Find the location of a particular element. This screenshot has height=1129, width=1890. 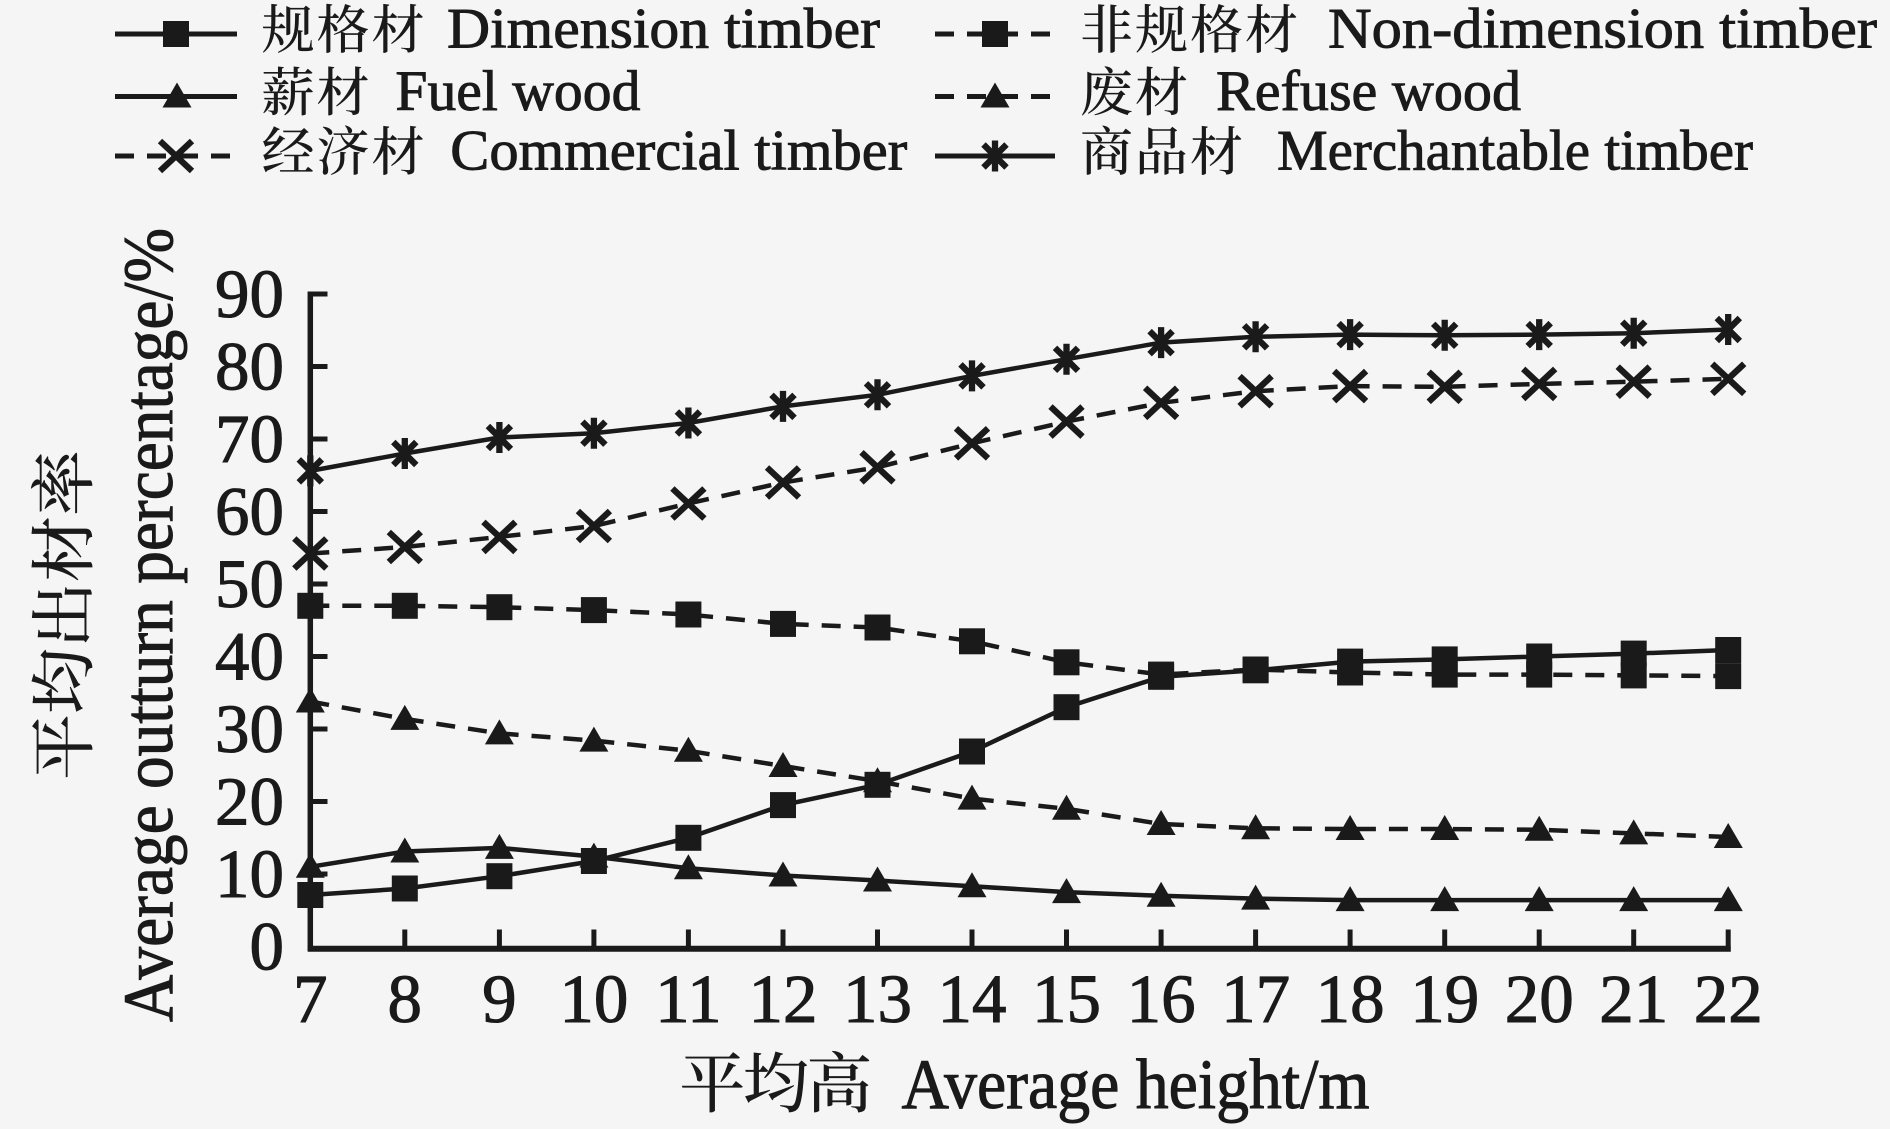

svg-text: 40 is located at coordinates (249, 657).